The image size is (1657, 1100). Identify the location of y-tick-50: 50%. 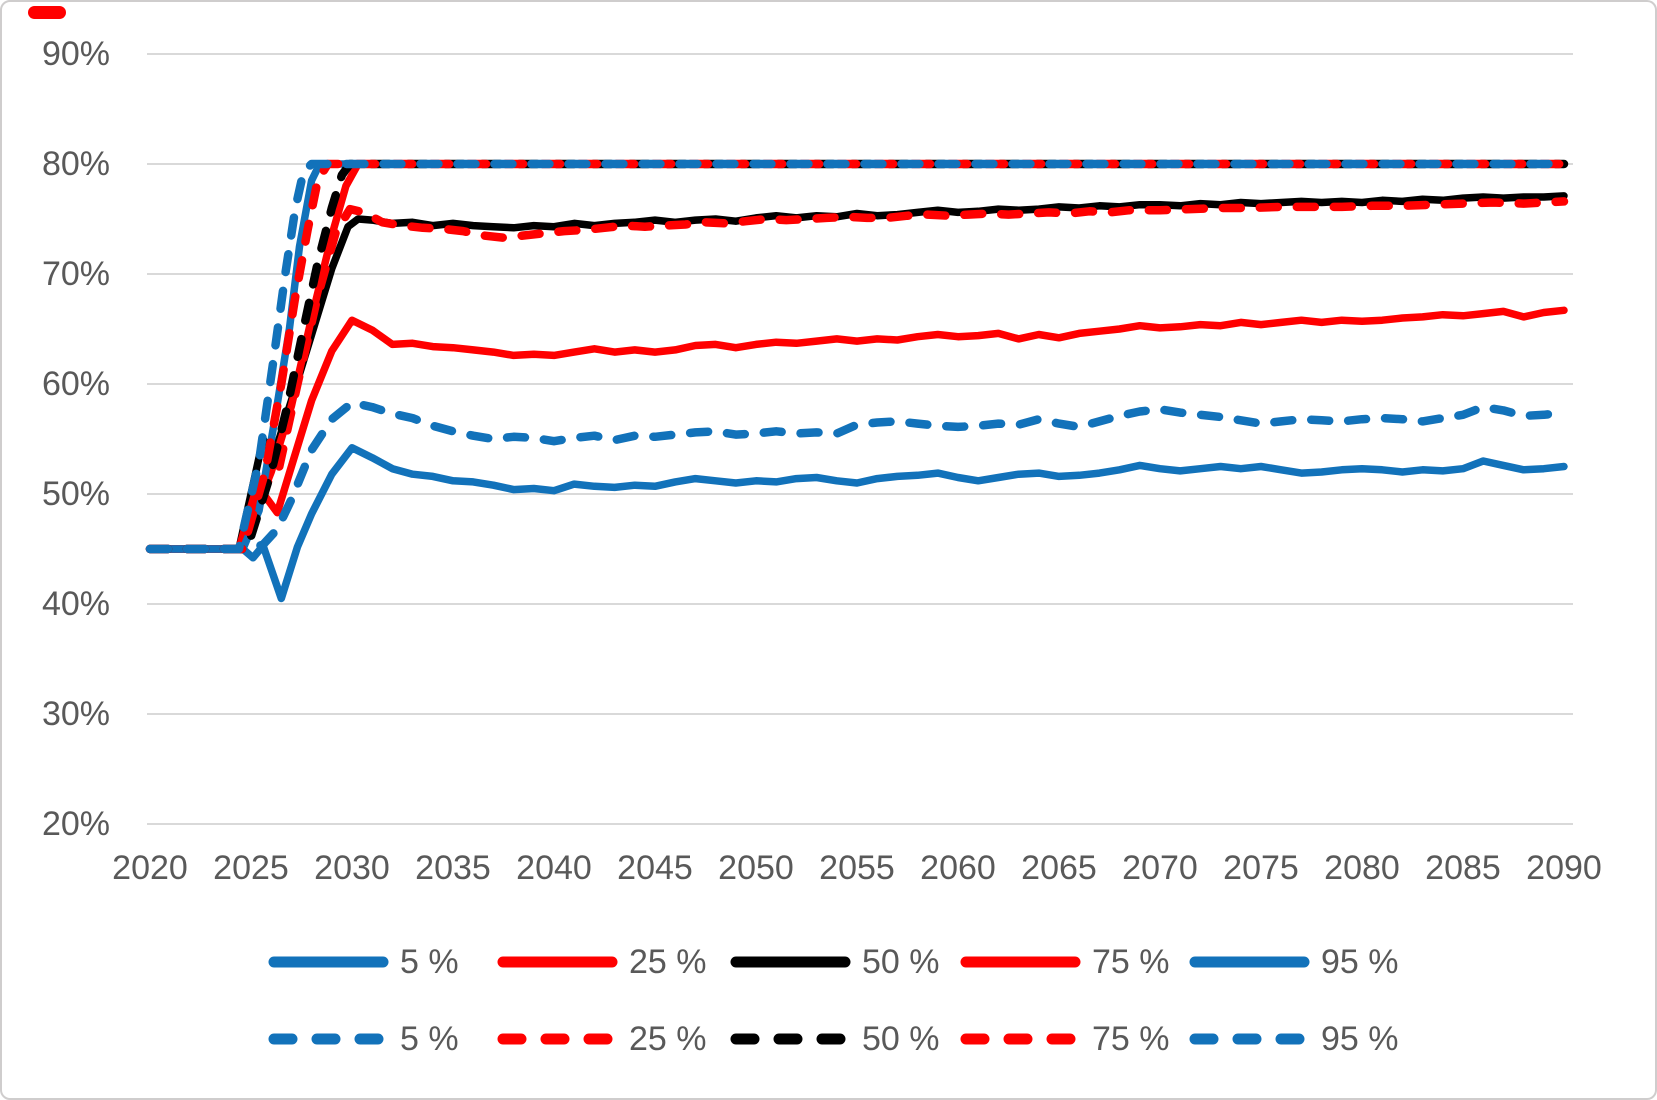
(75, 494).